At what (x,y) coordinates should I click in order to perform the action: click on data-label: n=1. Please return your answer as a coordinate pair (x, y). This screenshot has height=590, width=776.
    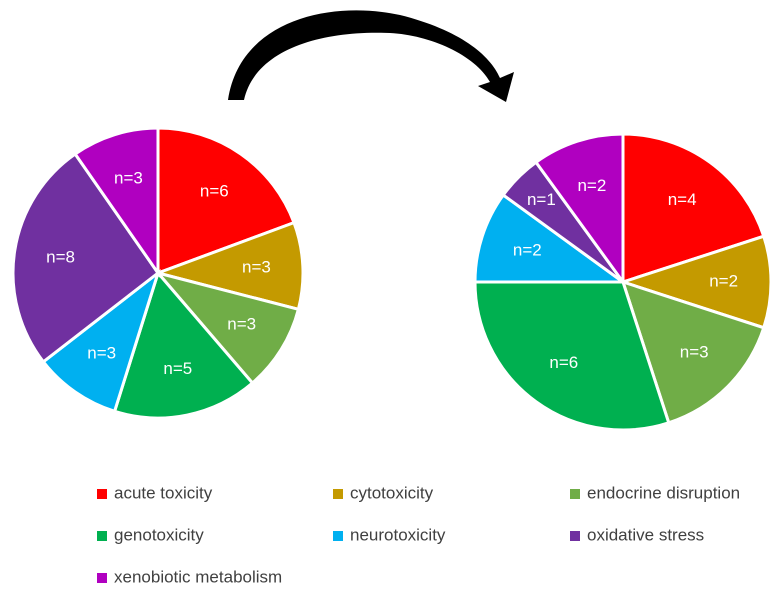
    Looking at the image, I should click on (541, 199).